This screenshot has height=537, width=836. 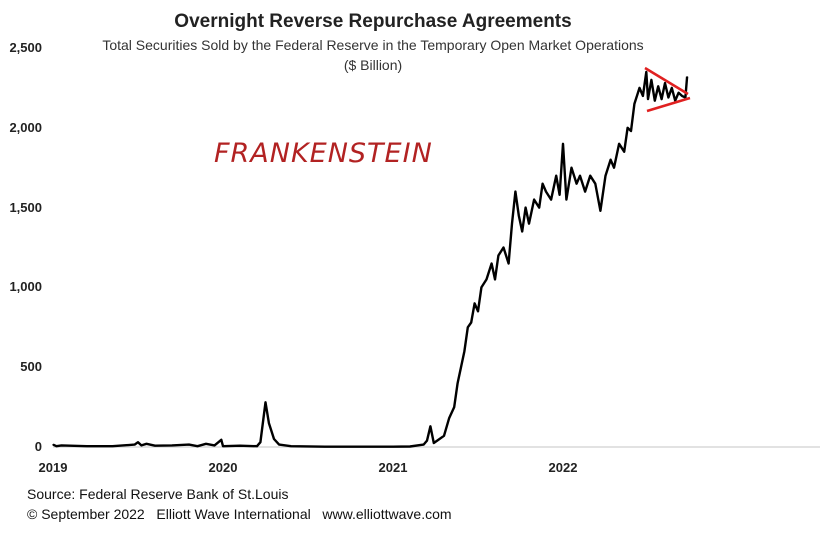 I want to click on x-tick-label: 2020, so click(x=223, y=467).